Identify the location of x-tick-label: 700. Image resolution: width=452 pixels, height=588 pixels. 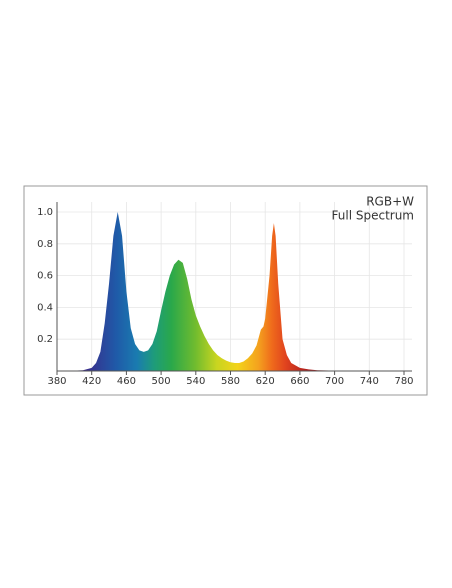
(334, 381).